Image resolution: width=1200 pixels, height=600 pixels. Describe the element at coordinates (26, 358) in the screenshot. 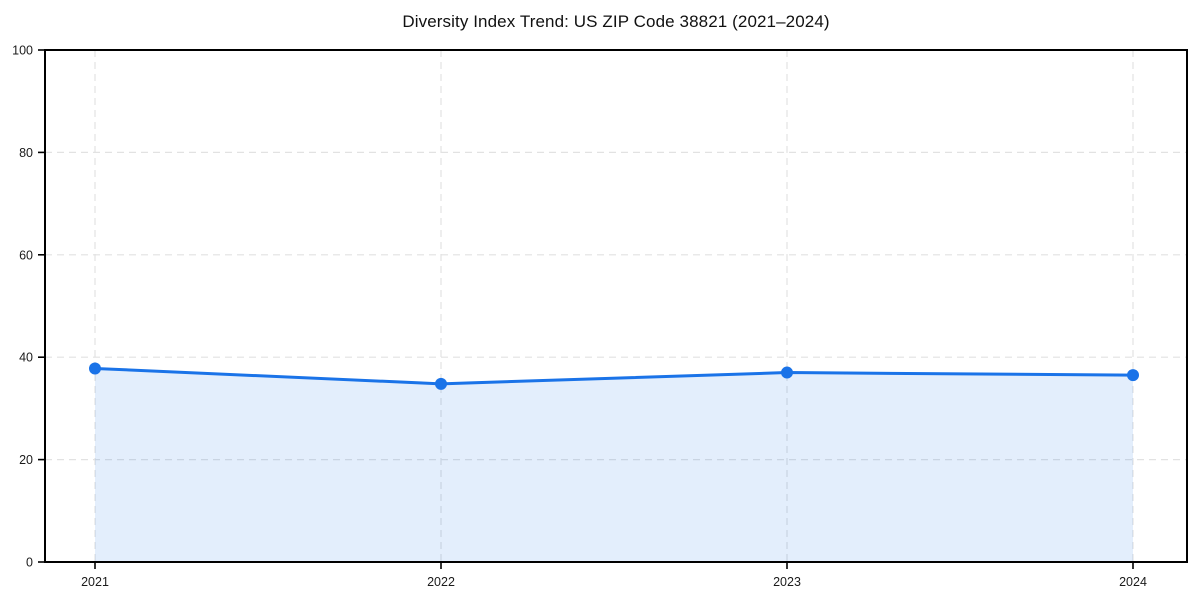

I see `y-tick-label: 40` at that location.